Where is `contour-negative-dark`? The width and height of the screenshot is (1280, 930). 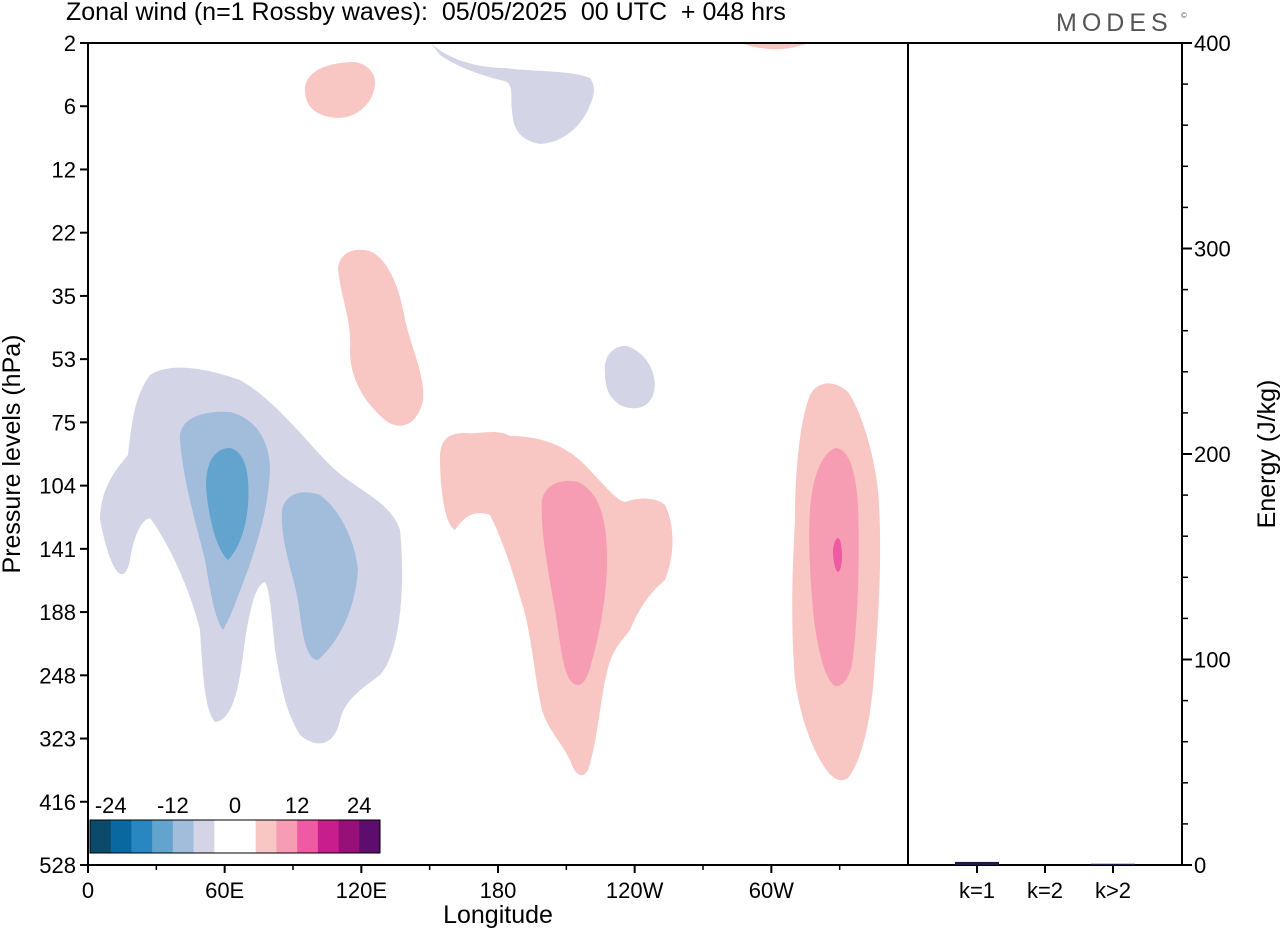
contour-negative-dark is located at coordinates (227, 504).